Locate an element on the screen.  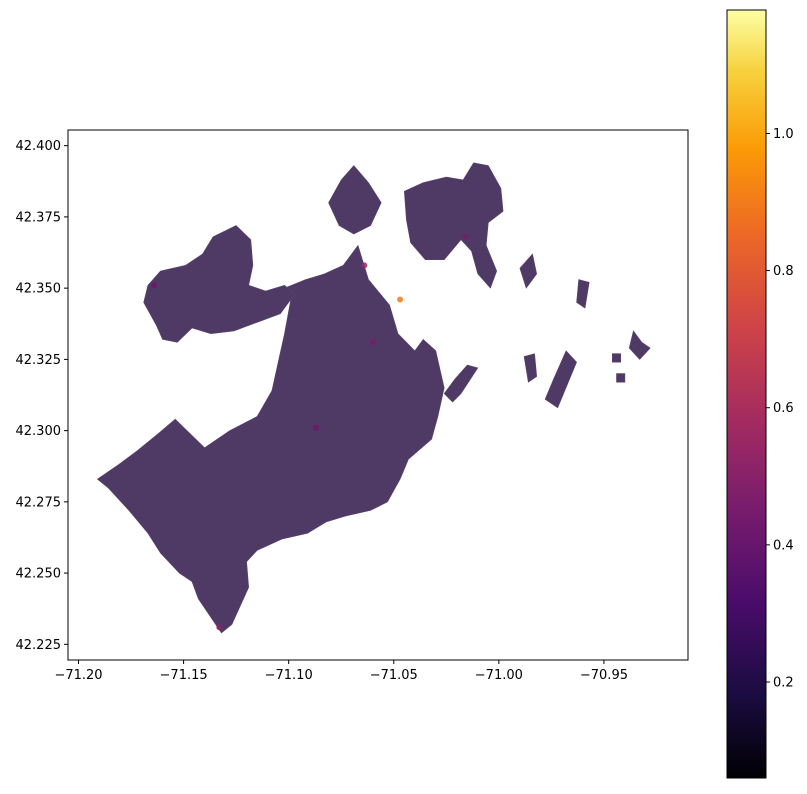
x-tick-label: −71.10 is located at coordinates (289, 675).